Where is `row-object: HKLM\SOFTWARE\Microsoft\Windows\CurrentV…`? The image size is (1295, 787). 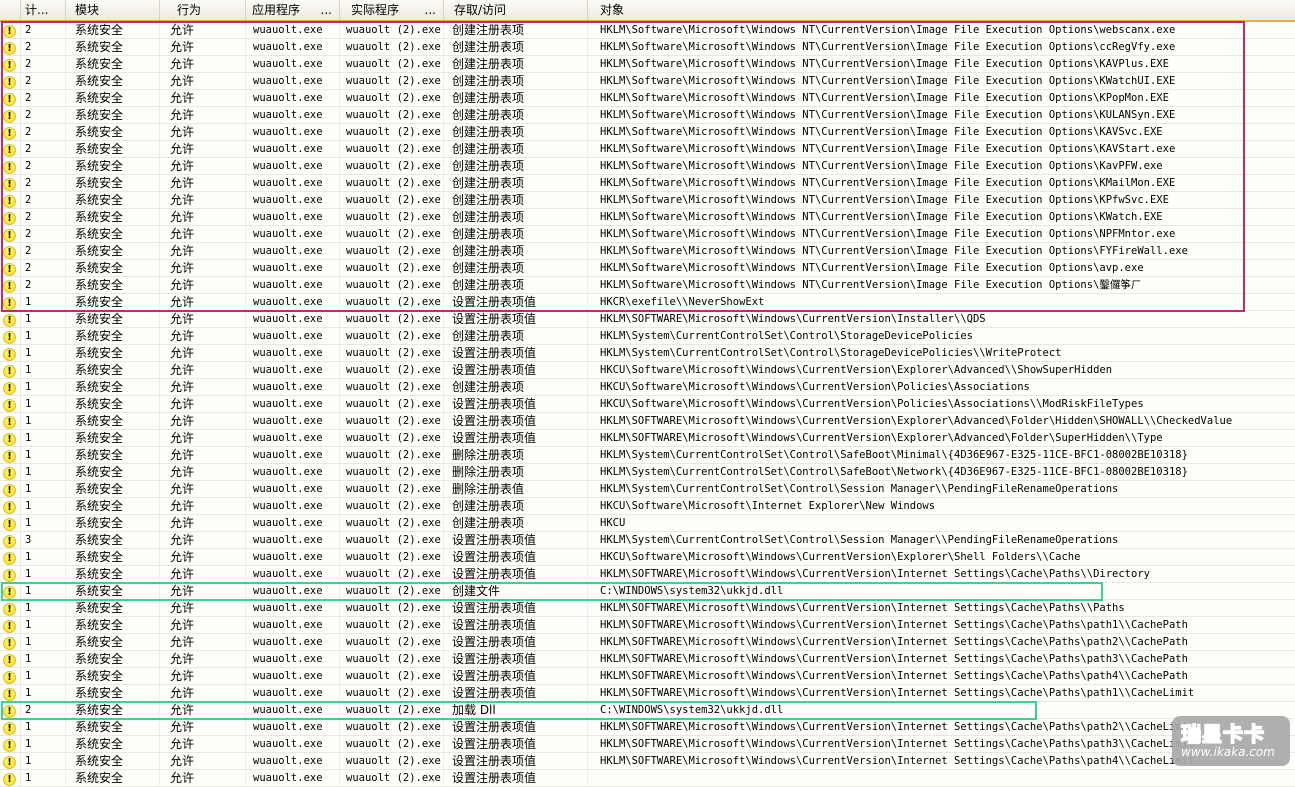 row-object: HKLM\SOFTWARE\Microsoft\Windows\CurrentV… is located at coordinates (897, 761).